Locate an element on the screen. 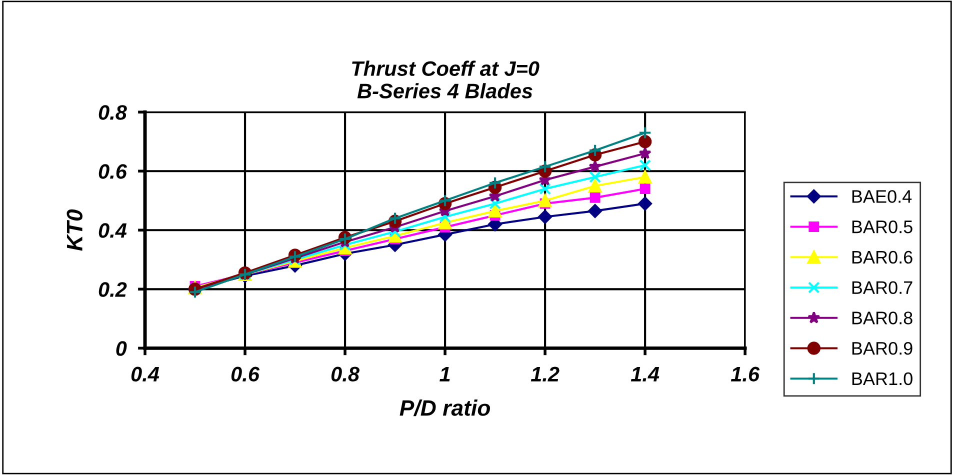  x-tick-label: 1 is located at coordinates (445, 374).